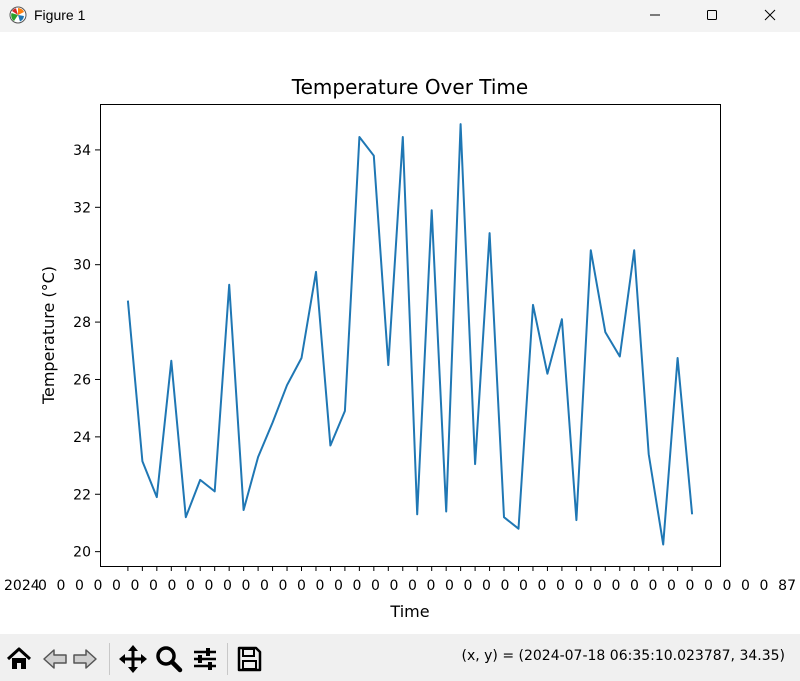 This screenshot has height=681, width=800. I want to click on chart-title: Temperature Over Time, so click(409, 87).